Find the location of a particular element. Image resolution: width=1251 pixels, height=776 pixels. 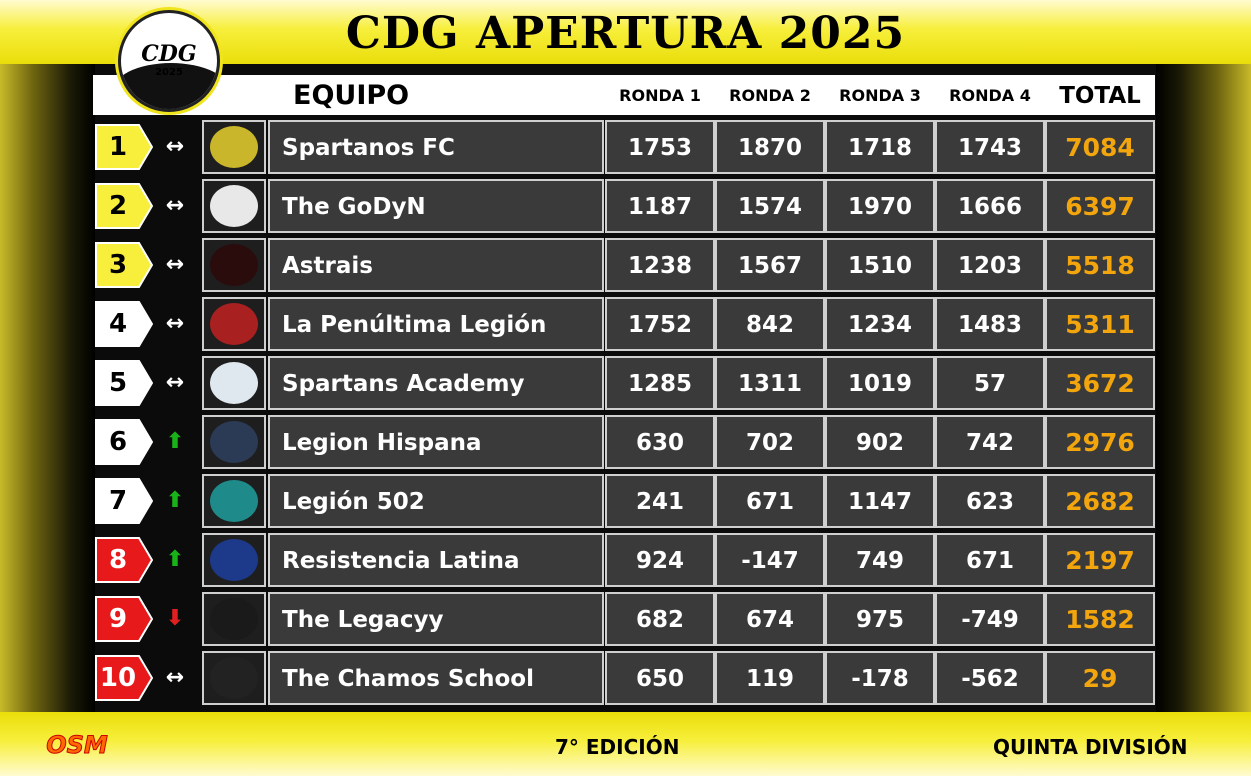

position-badge: 9 is located at coordinates (124, 619).